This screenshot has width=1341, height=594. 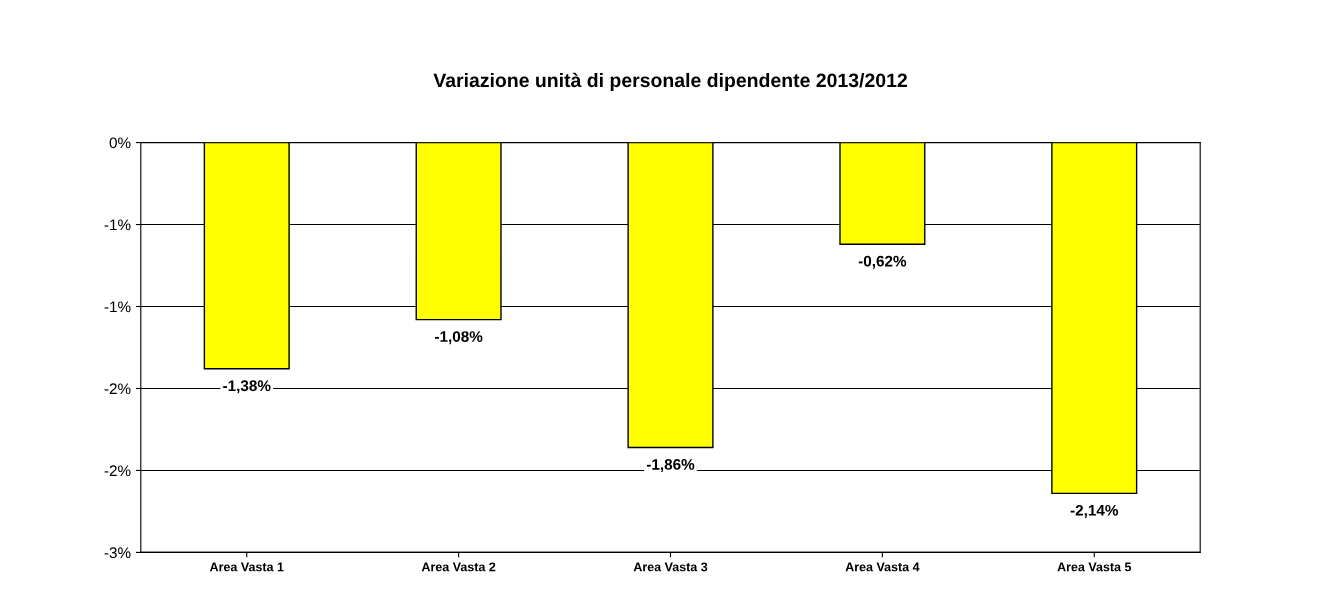 What do you see at coordinates (1094, 511) in the screenshot?
I see `data-label: -2,14%` at bounding box center [1094, 511].